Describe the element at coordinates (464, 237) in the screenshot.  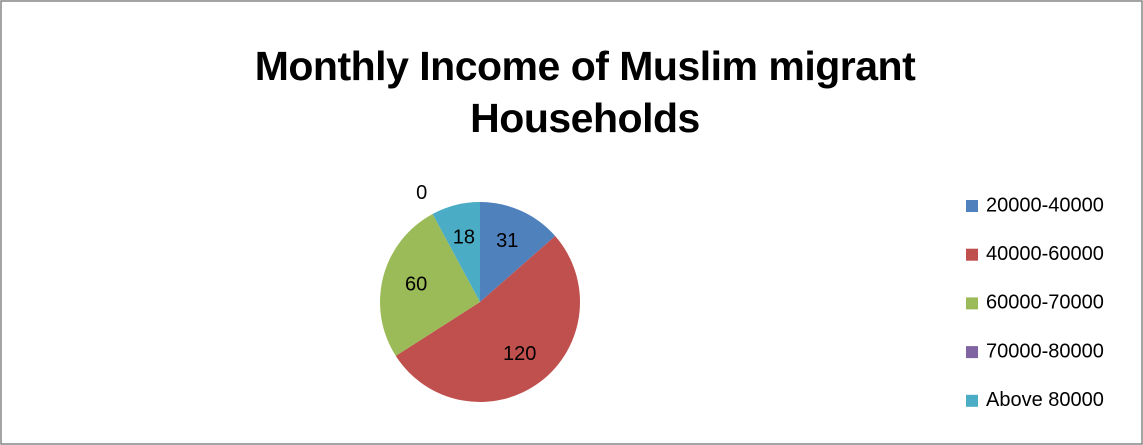
I see `data-label: 18` at that location.